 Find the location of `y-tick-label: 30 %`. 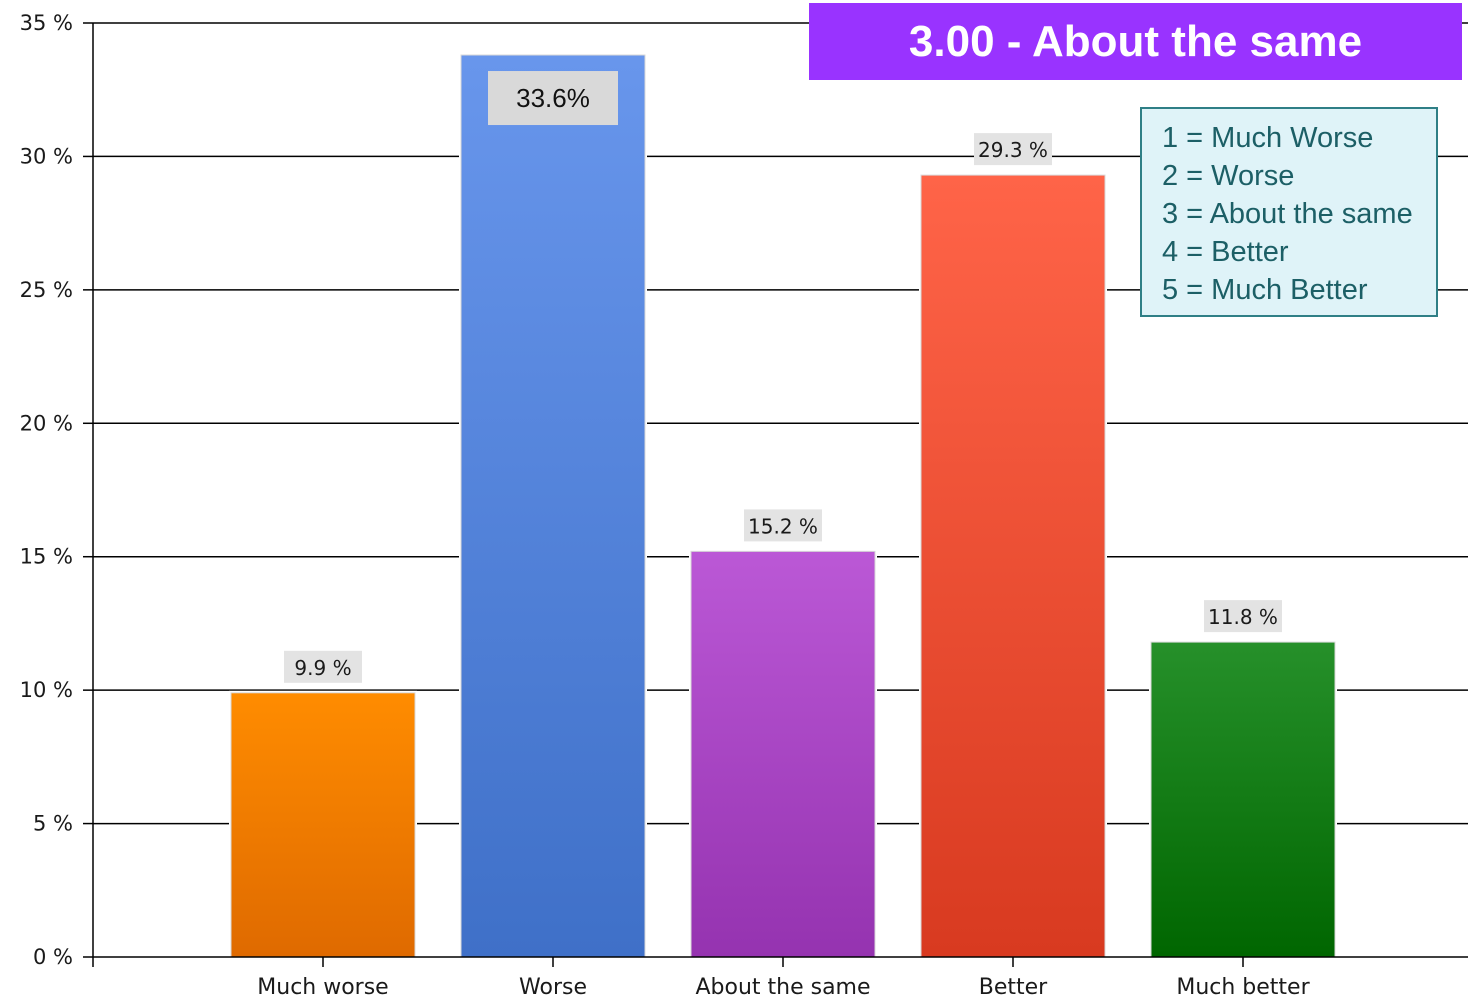

y-tick-label: 30 % is located at coordinates (46, 156).